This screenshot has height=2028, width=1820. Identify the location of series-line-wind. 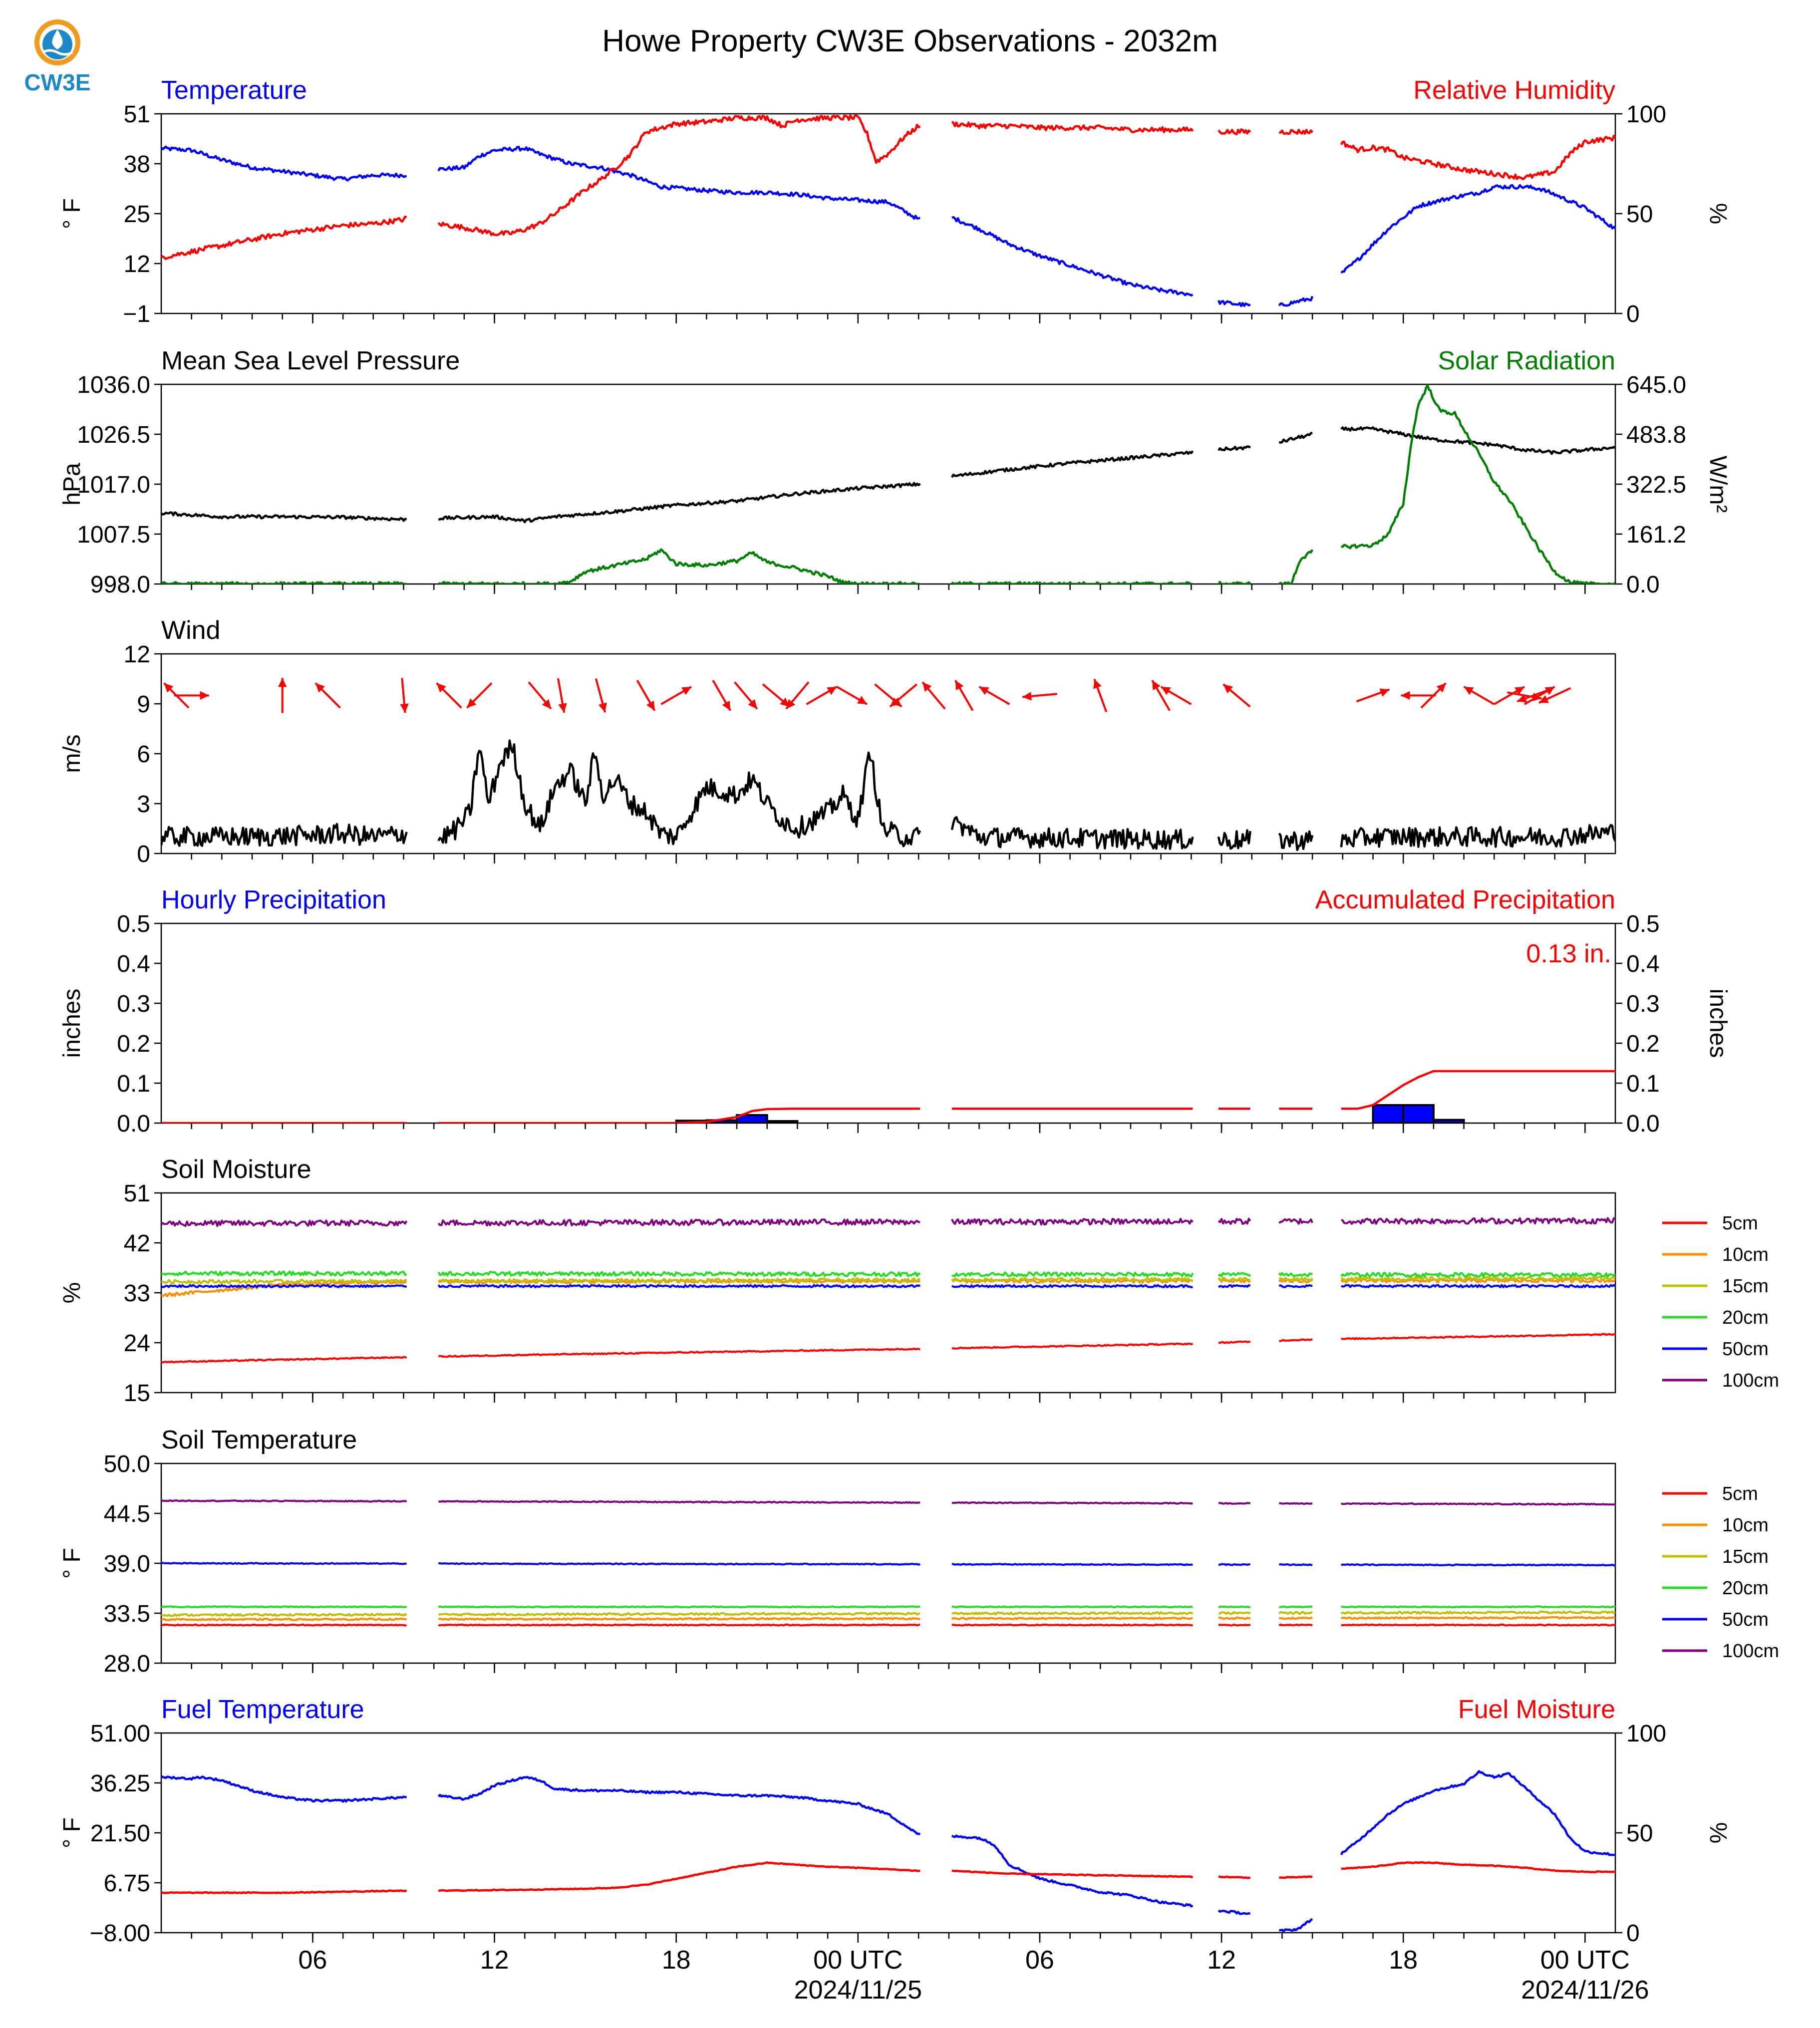
(888, 795).